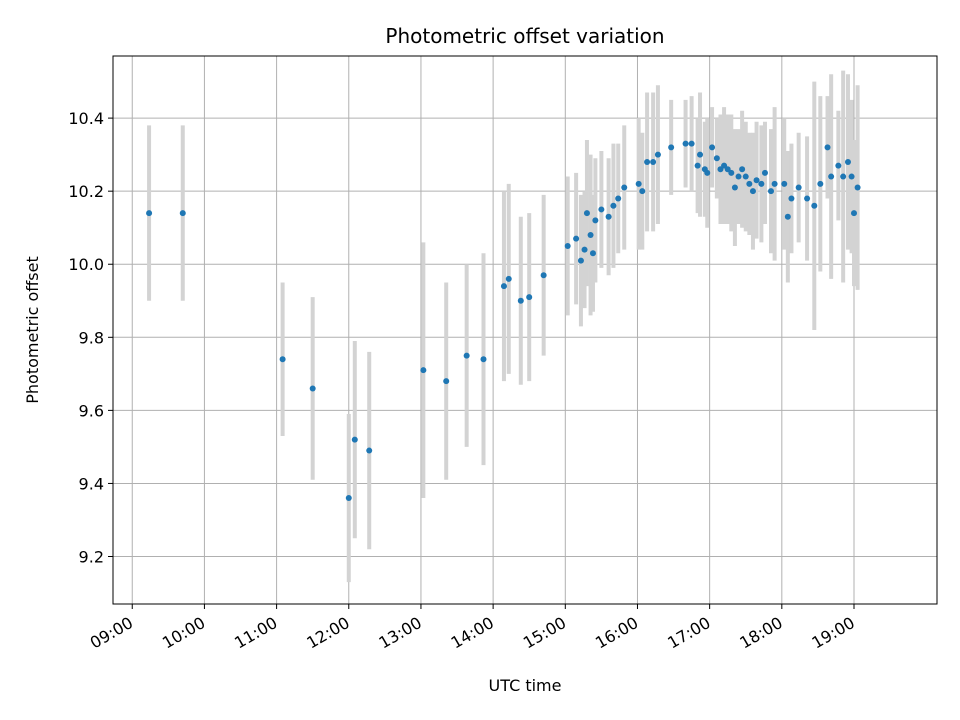  What do you see at coordinates (86, 118) in the screenshot?
I see `y-tick-label: 10.4` at bounding box center [86, 118].